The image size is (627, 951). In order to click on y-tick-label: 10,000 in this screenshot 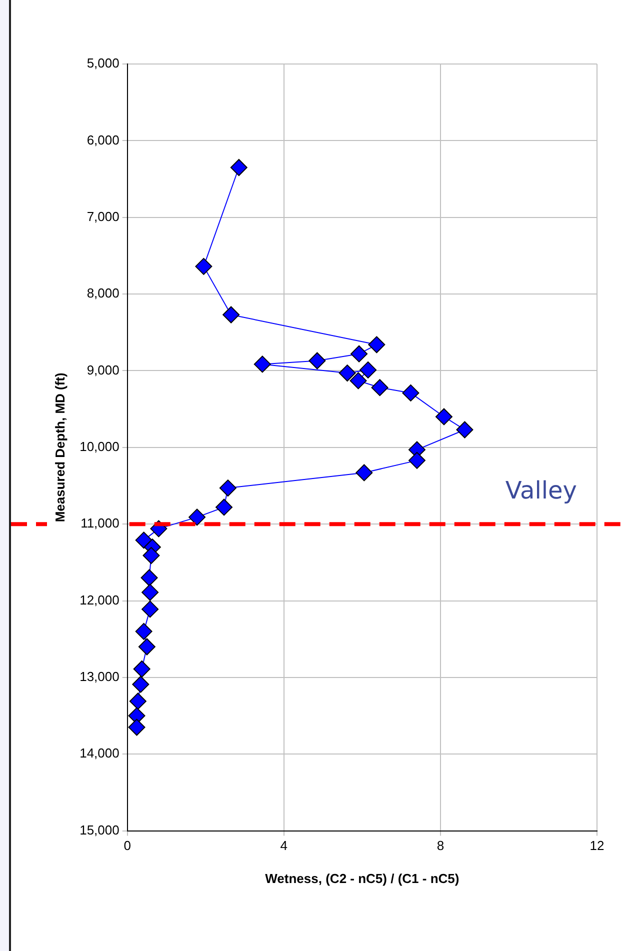, I will do `click(100, 446)`.